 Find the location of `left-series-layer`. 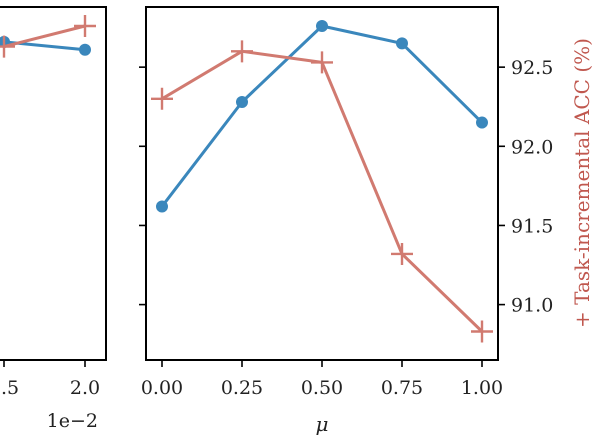

left-series-layer is located at coordinates (48, 36).